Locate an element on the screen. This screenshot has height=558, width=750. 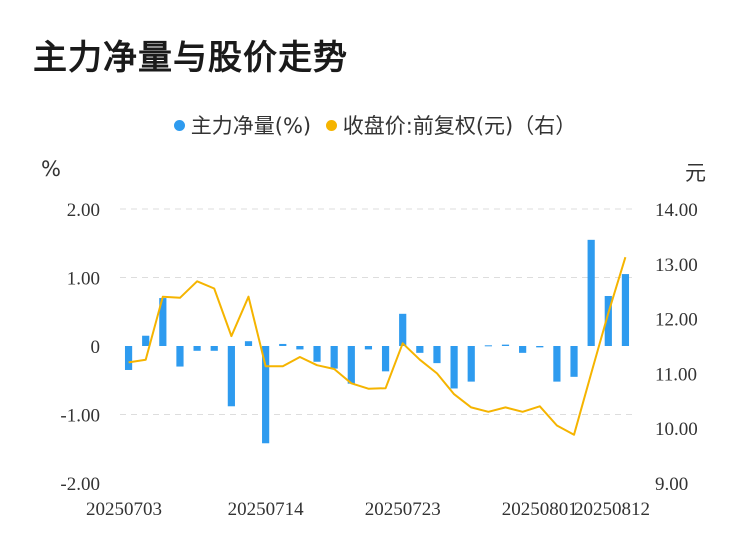
left-axis-tick-label: 2.00 is located at coordinates (83, 210).